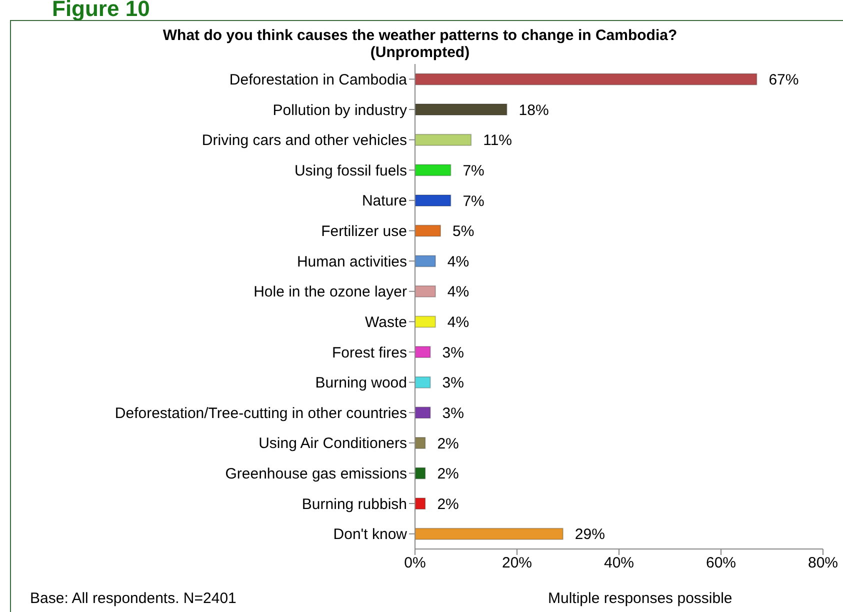  What do you see at coordinates (370, 535) in the screenshot?
I see `y-tick-label: Don't know` at bounding box center [370, 535].